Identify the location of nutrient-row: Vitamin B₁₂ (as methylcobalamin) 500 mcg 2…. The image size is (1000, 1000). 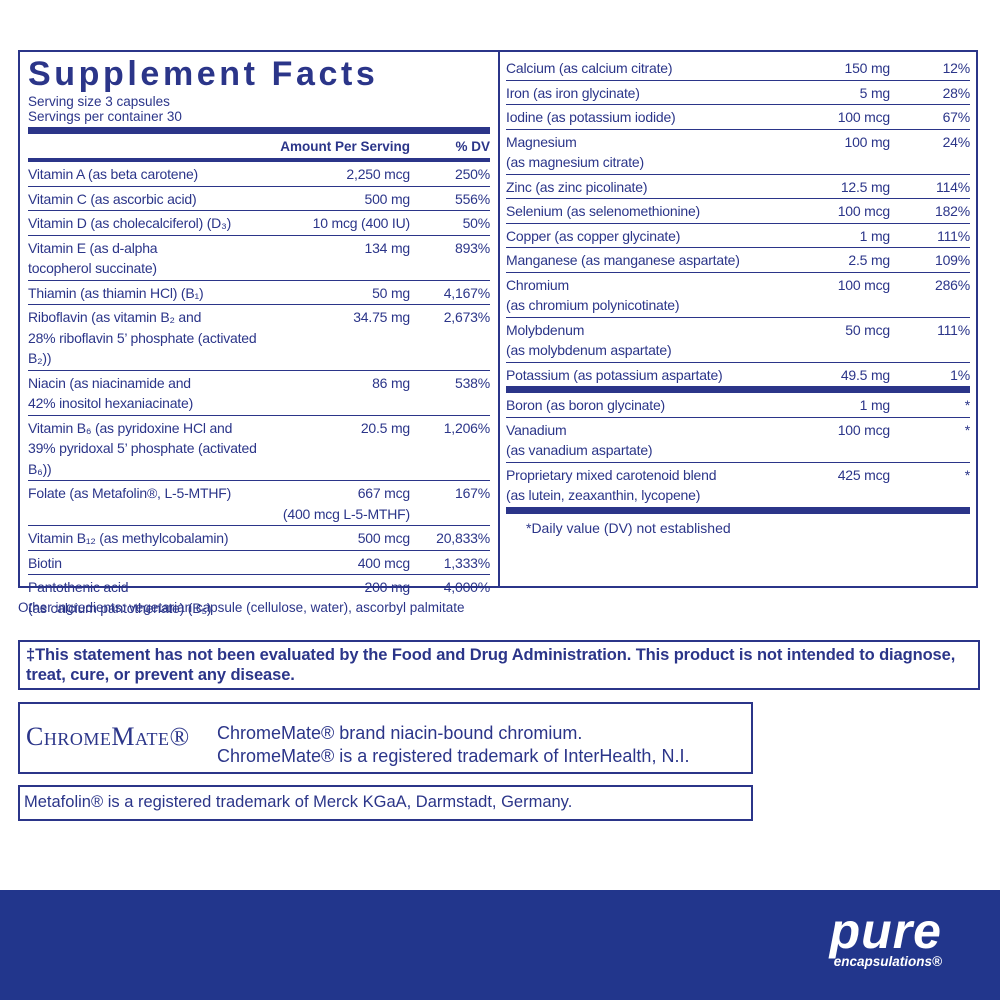
(259, 538).